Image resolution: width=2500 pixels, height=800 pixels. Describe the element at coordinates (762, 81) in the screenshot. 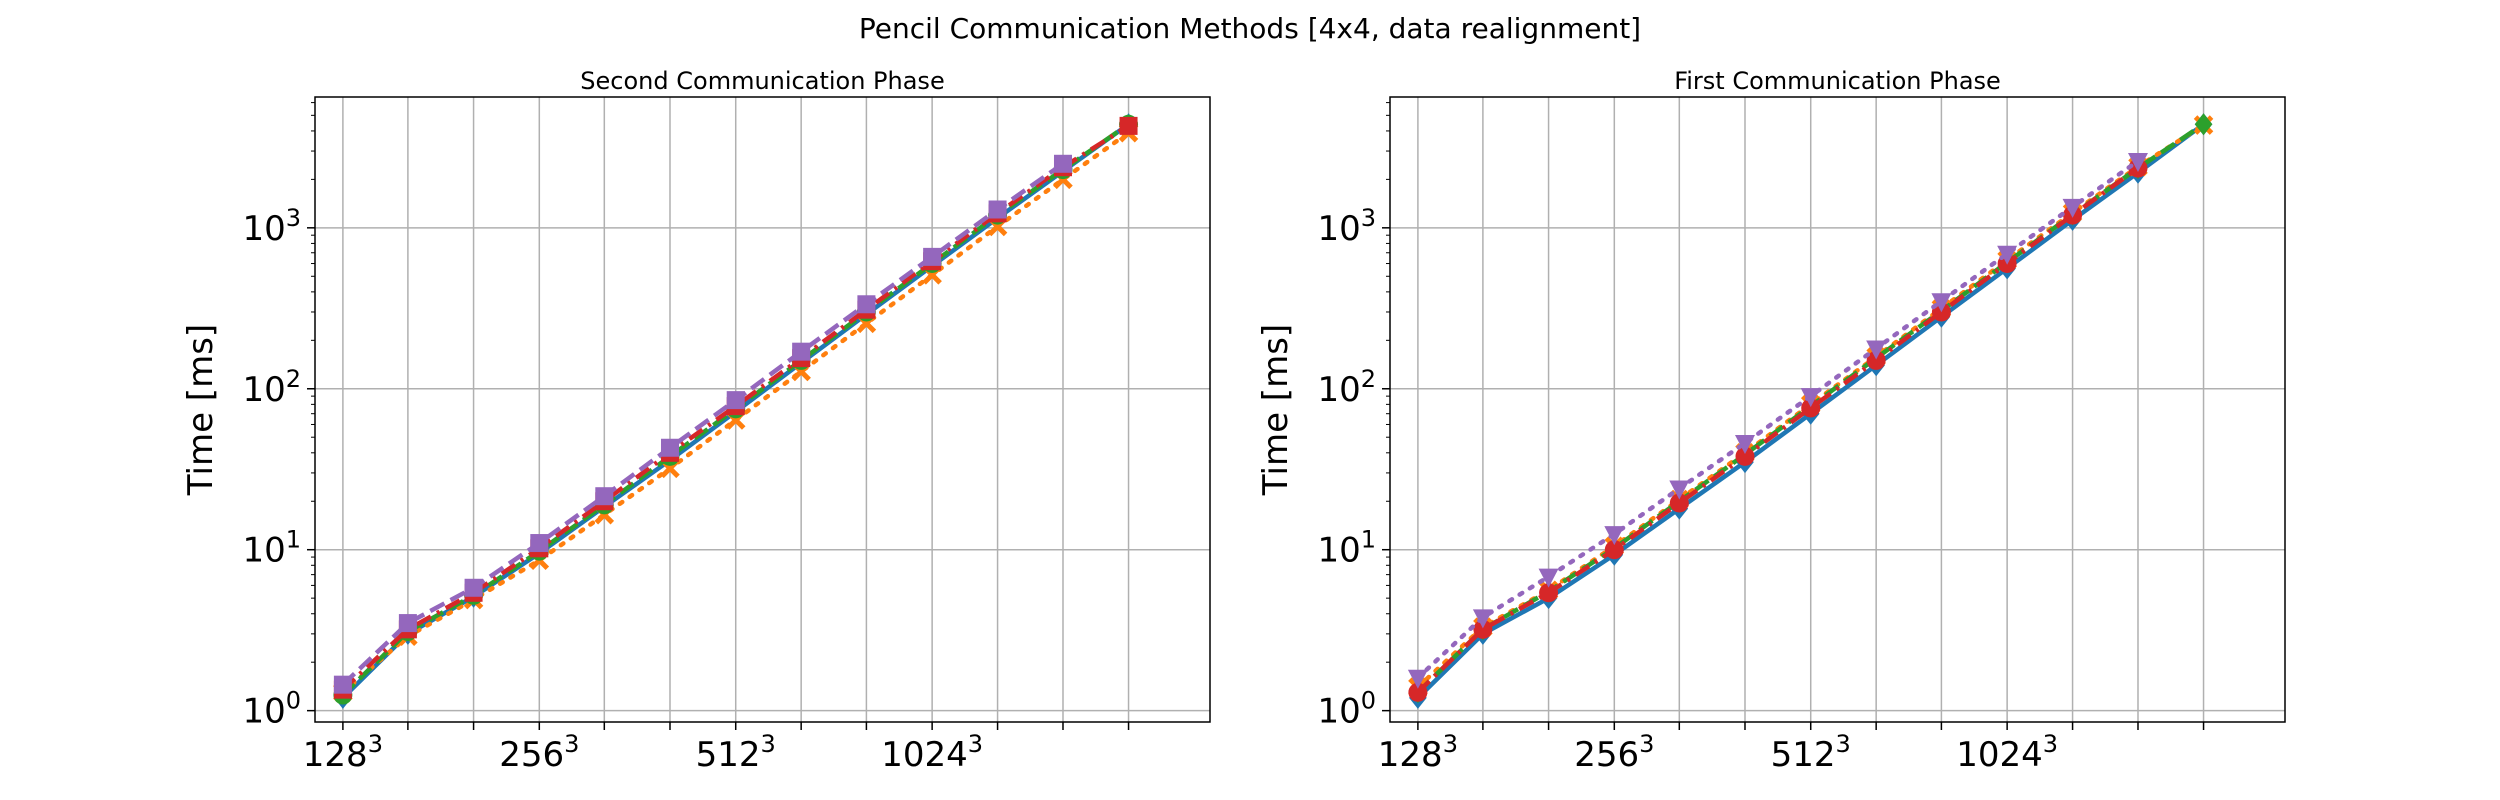

I see `chart-title: Second Communication Phase` at that location.